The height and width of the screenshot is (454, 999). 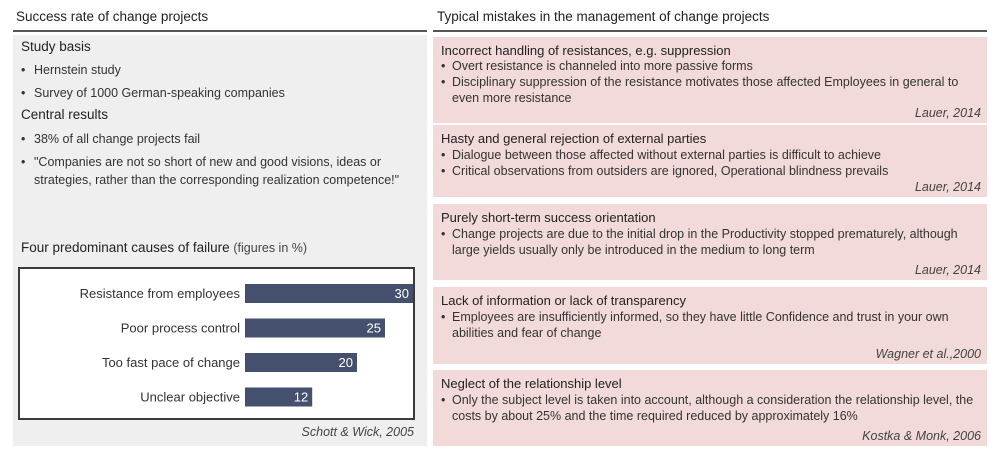 What do you see at coordinates (112, 16) in the screenshot?
I see `left-column-title: Success rate of change projects` at bounding box center [112, 16].